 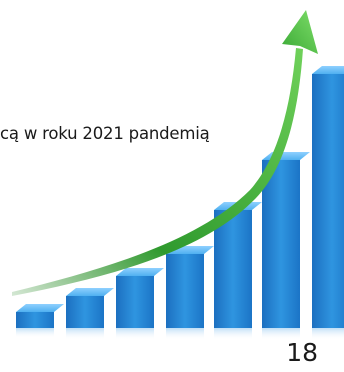 I want to click on page-number: 18, so click(x=302, y=352).